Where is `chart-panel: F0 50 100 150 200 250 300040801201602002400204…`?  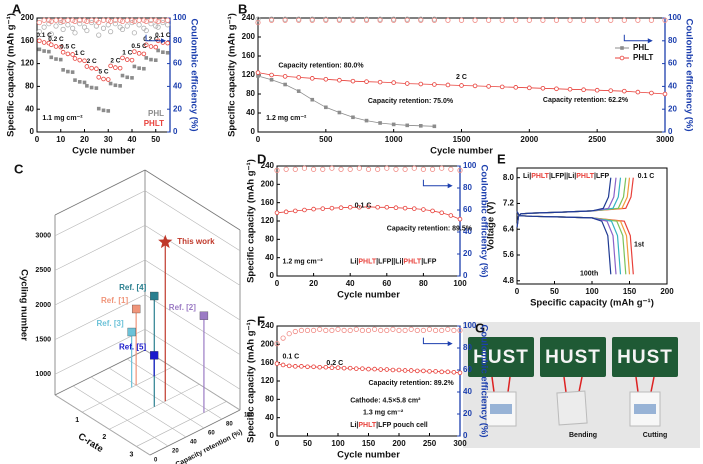 chart-panel: F0 50 100 150 200 250 300040801201602002400204… is located at coordinates (368, 386).